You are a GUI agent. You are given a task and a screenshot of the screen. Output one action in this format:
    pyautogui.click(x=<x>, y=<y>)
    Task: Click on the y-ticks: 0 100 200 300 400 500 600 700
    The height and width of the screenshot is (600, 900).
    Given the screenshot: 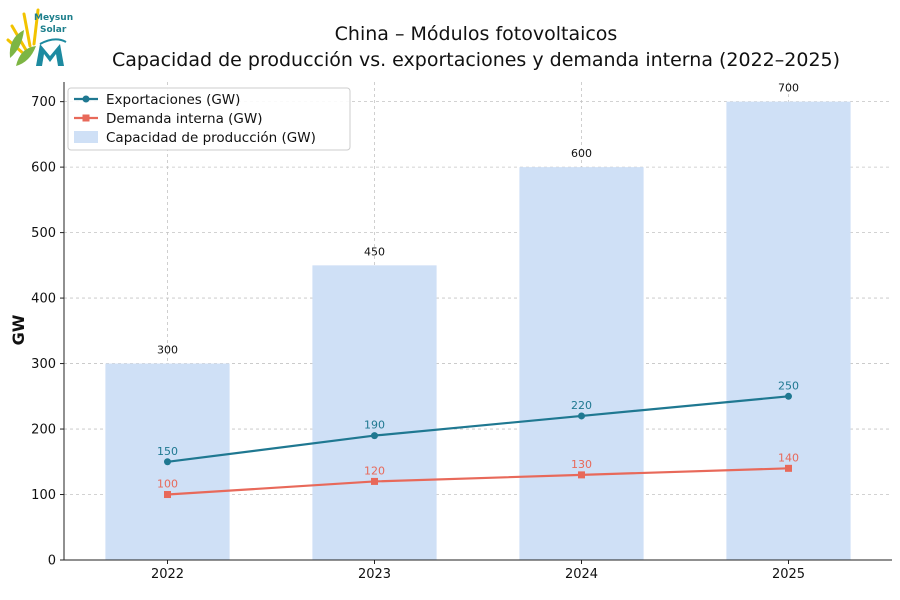 What is the action you would take?
    pyautogui.click(x=47, y=332)
    